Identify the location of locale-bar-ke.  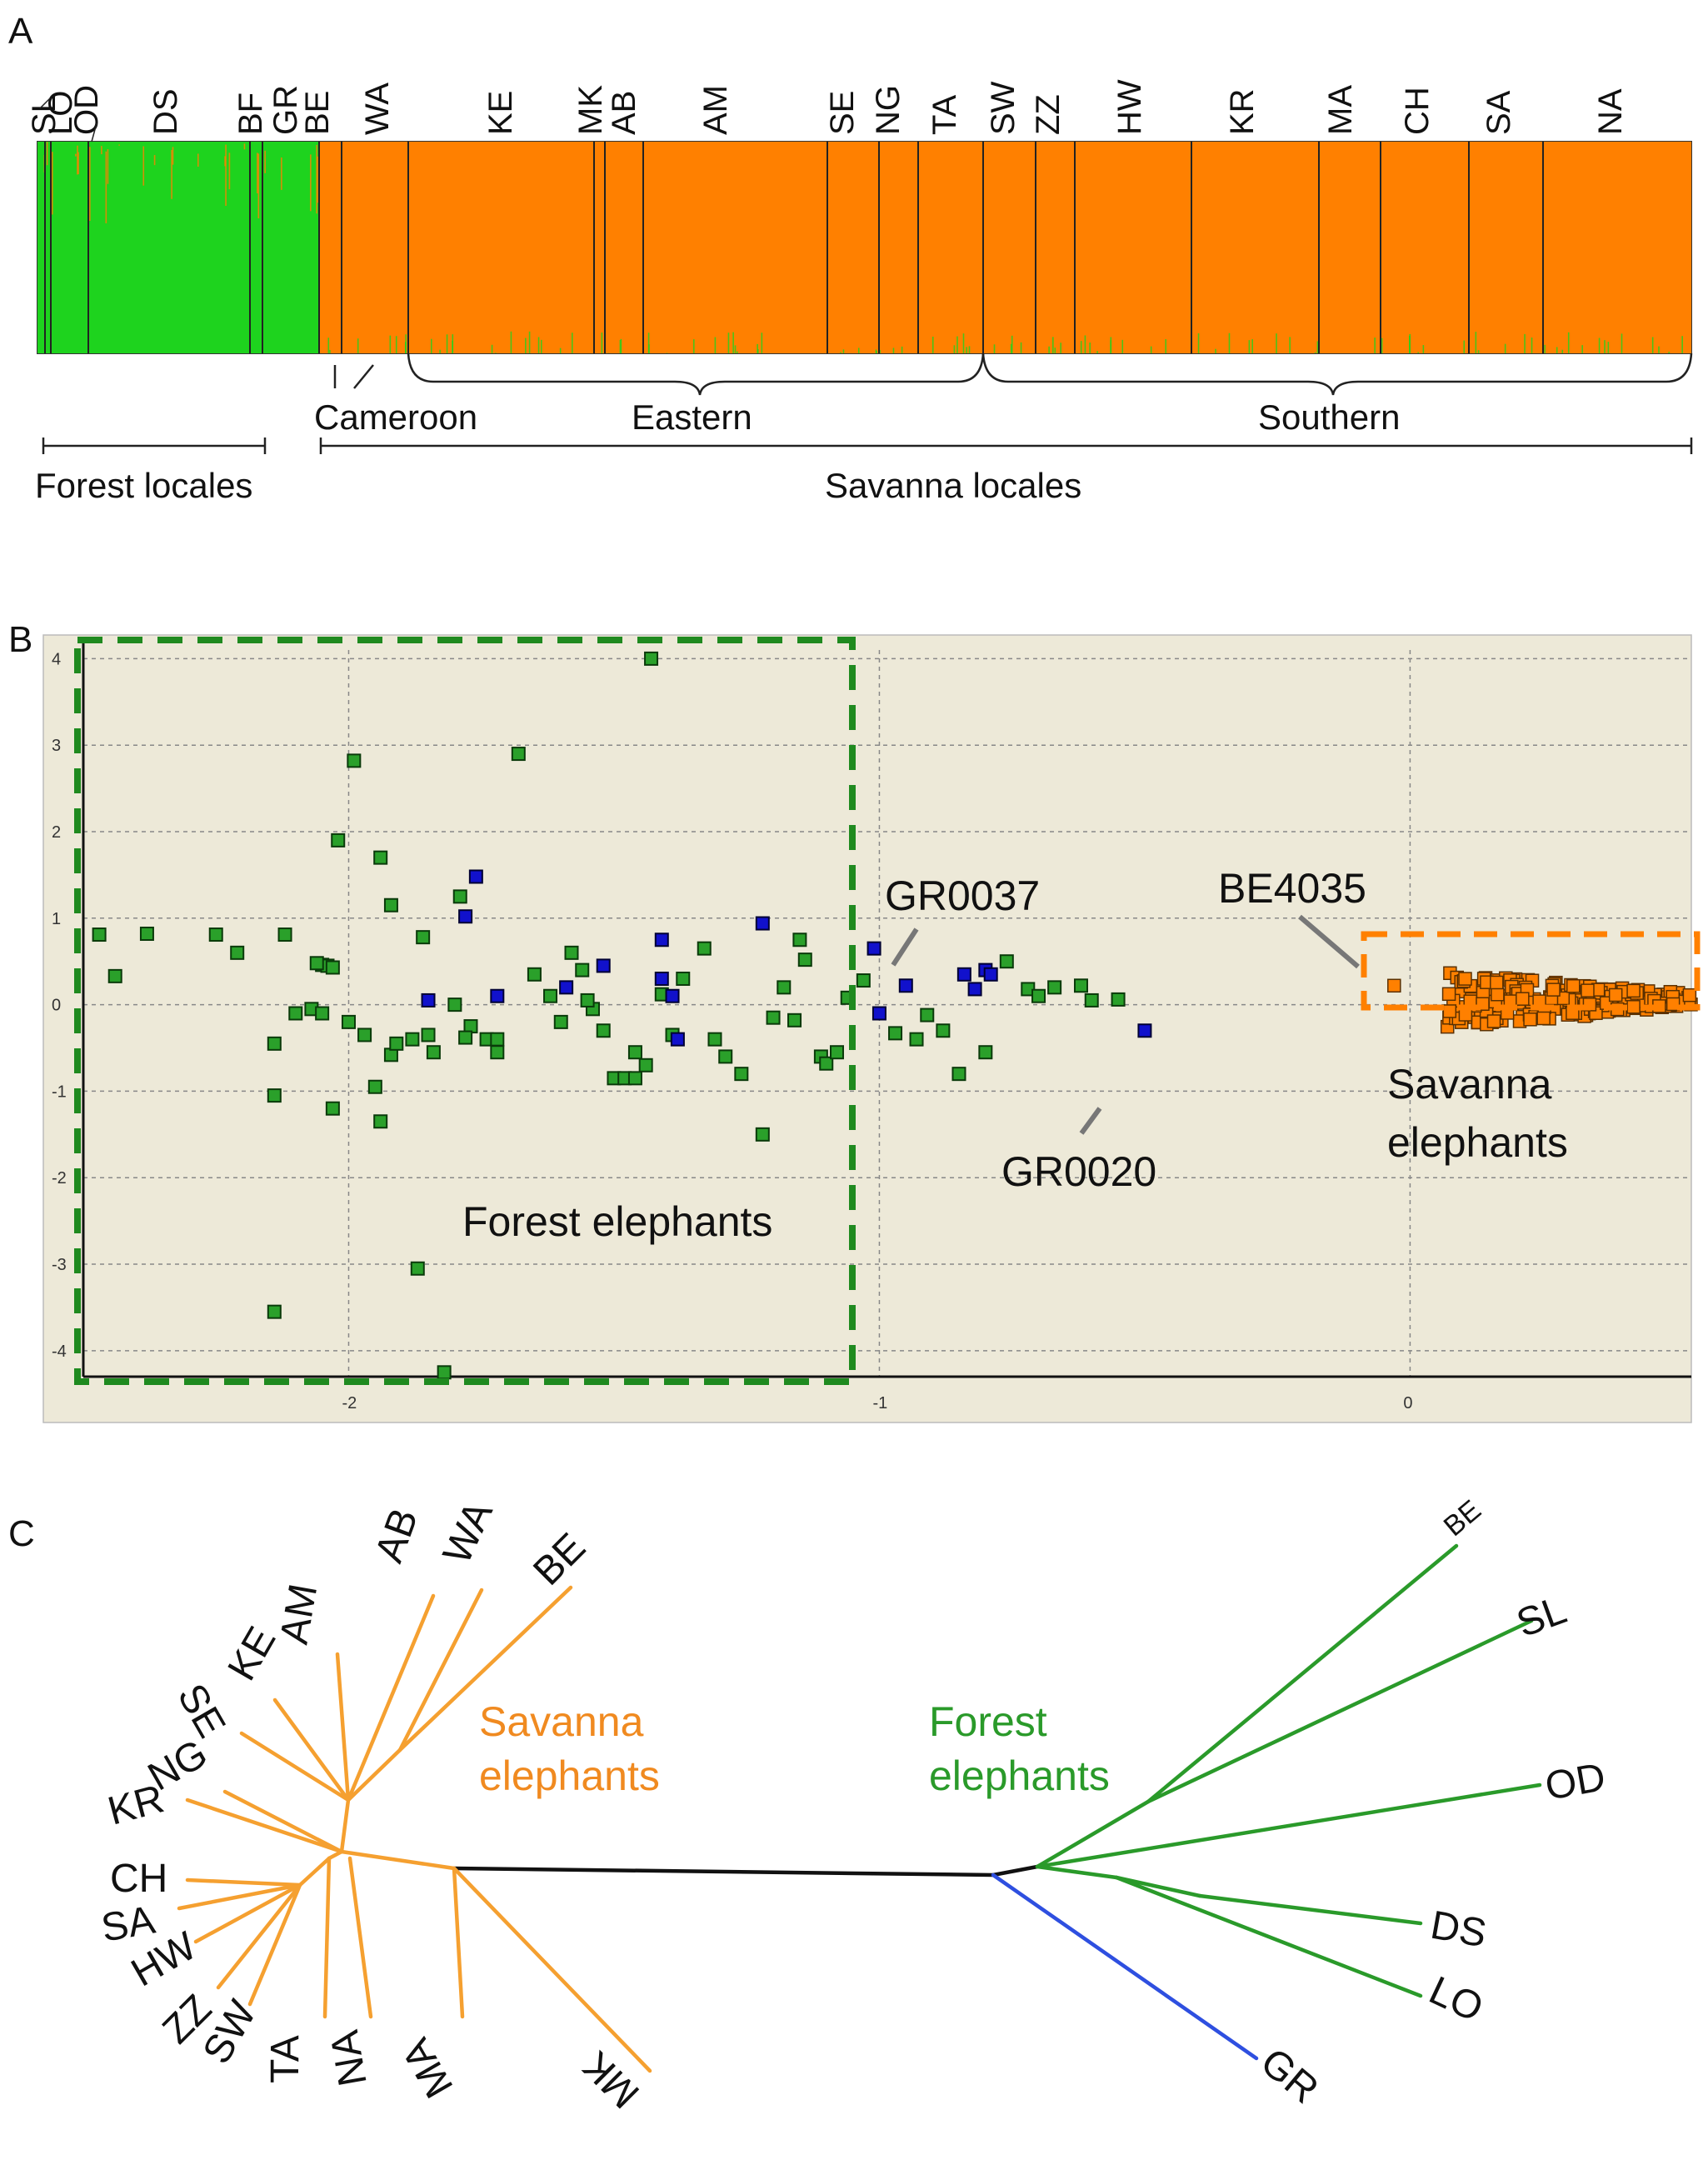
(501, 247).